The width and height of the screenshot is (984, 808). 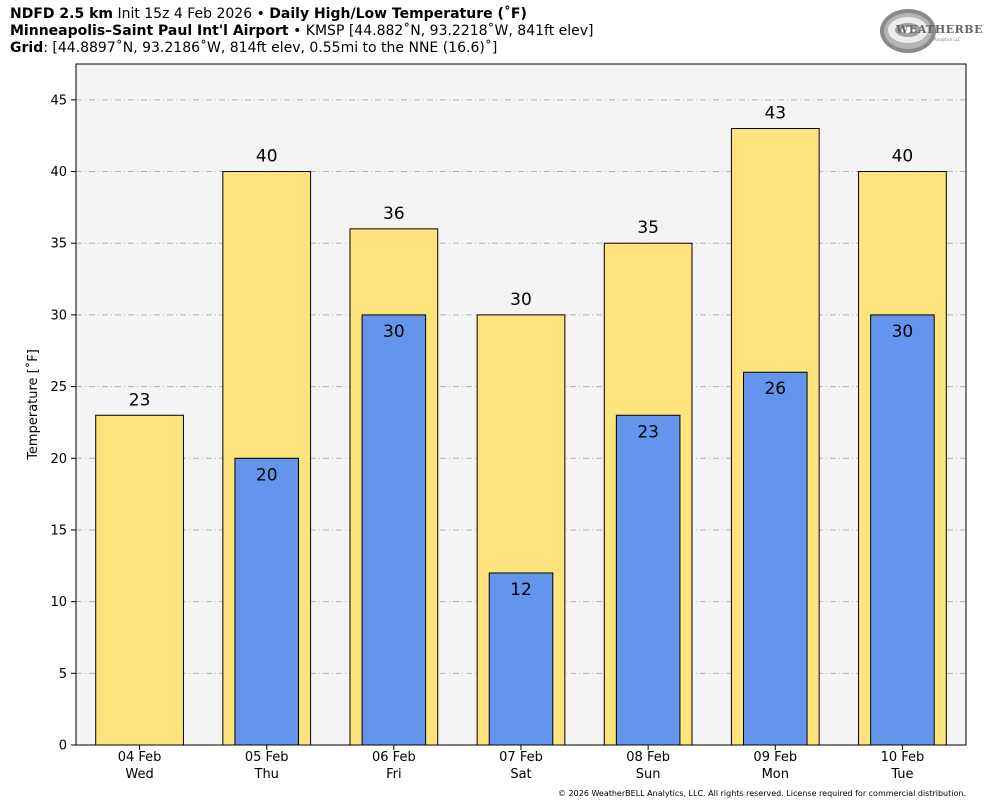 What do you see at coordinates (139, 580) in the screenshot?
I see `high-temp-bar` at bounding box center [139, 580].